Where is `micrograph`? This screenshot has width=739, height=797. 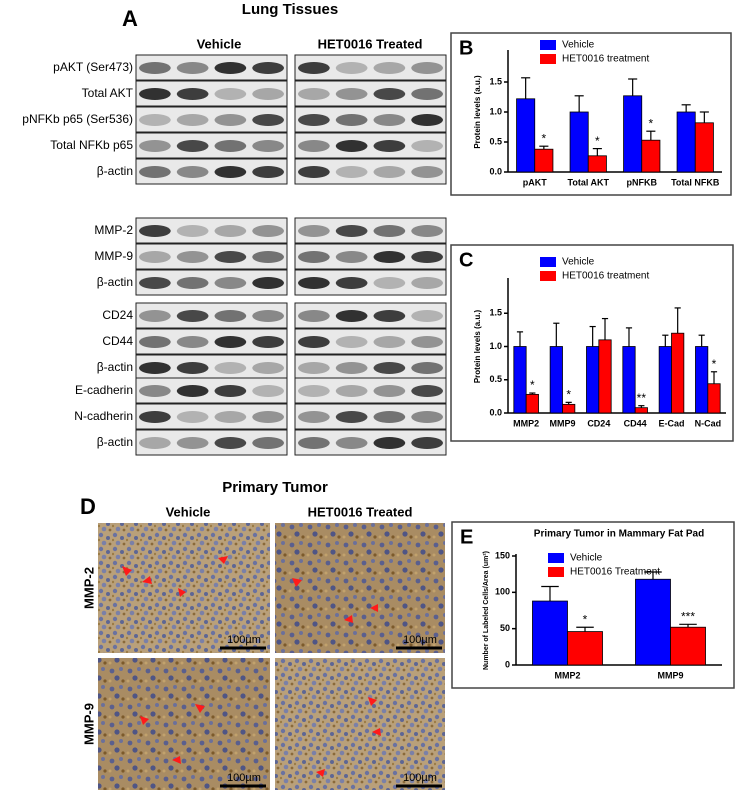
micrograph is located at coordinates (184, 588).